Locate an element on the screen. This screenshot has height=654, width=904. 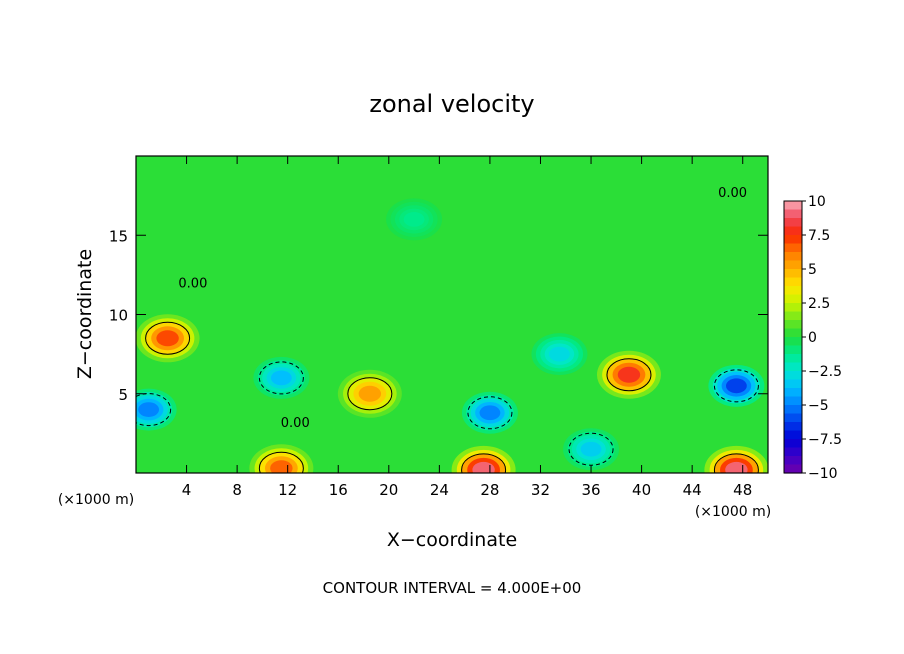
x-unit-left: (×1000 m) is located at coordinates (96, 500).